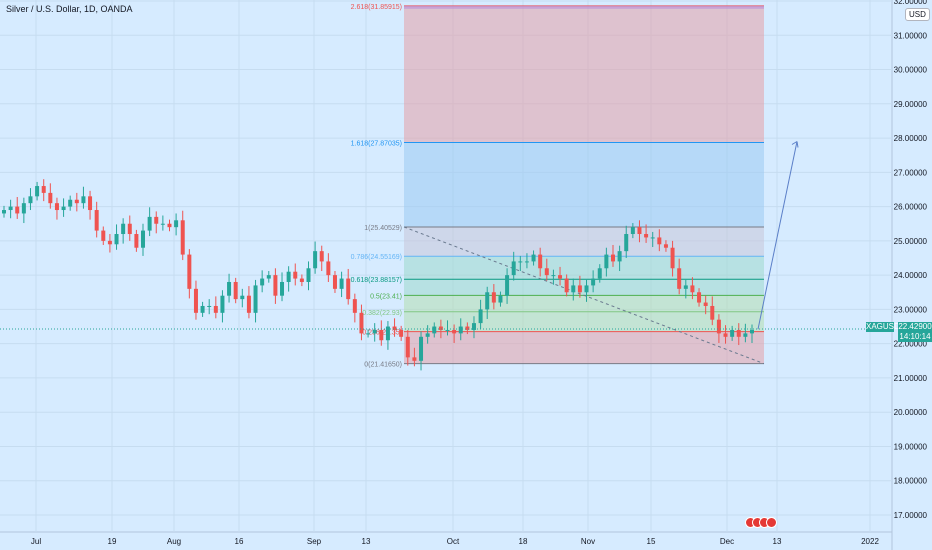  Describe the element at coordinates (777, 235) in the screenshot. I see `projection-arrow` at that location.